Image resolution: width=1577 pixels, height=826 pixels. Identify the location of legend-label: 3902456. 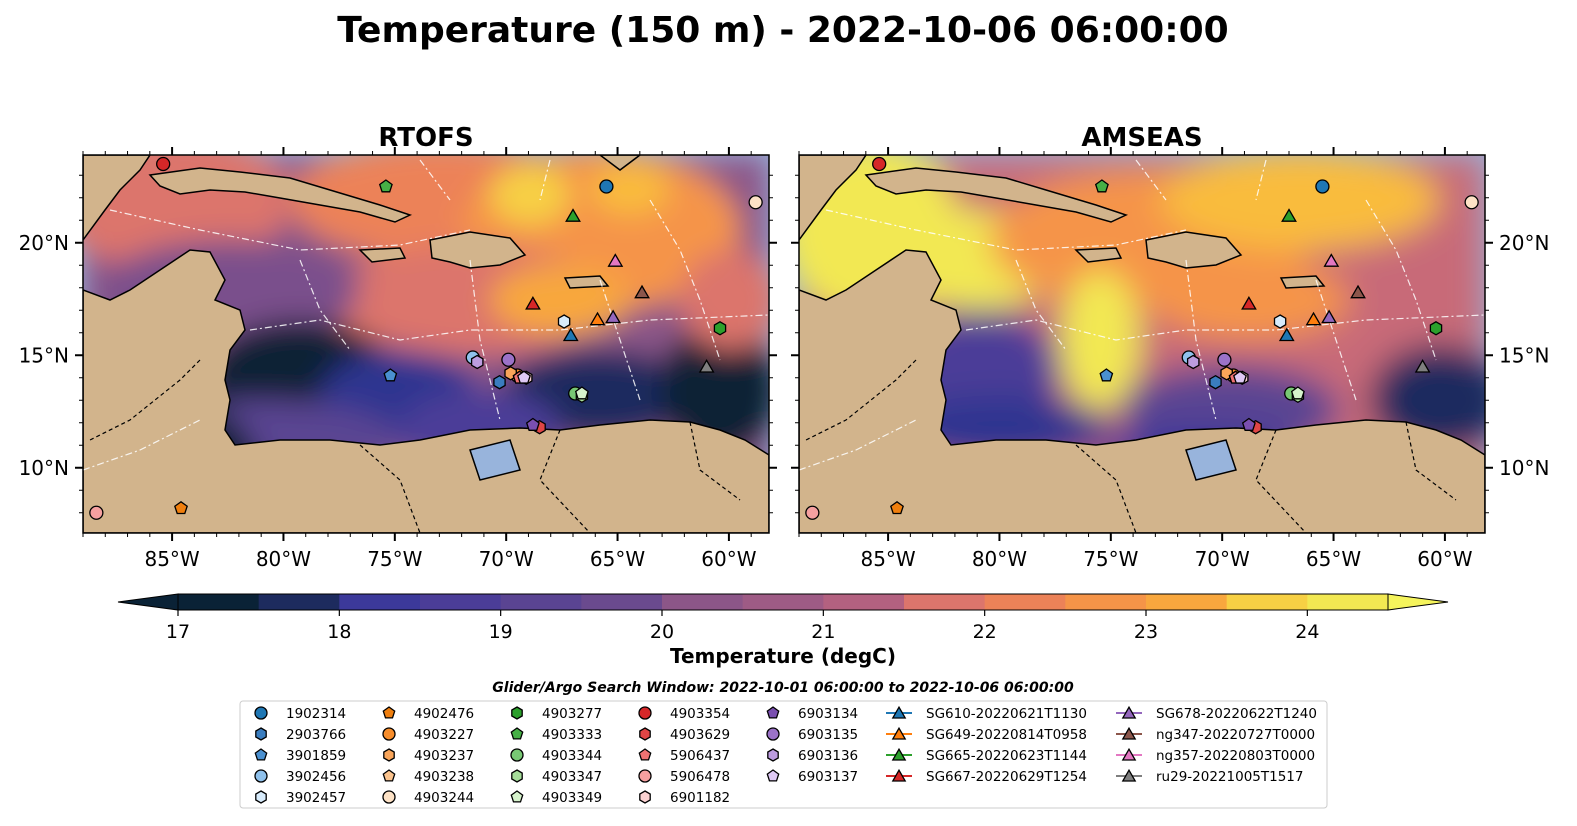
(316, 777).